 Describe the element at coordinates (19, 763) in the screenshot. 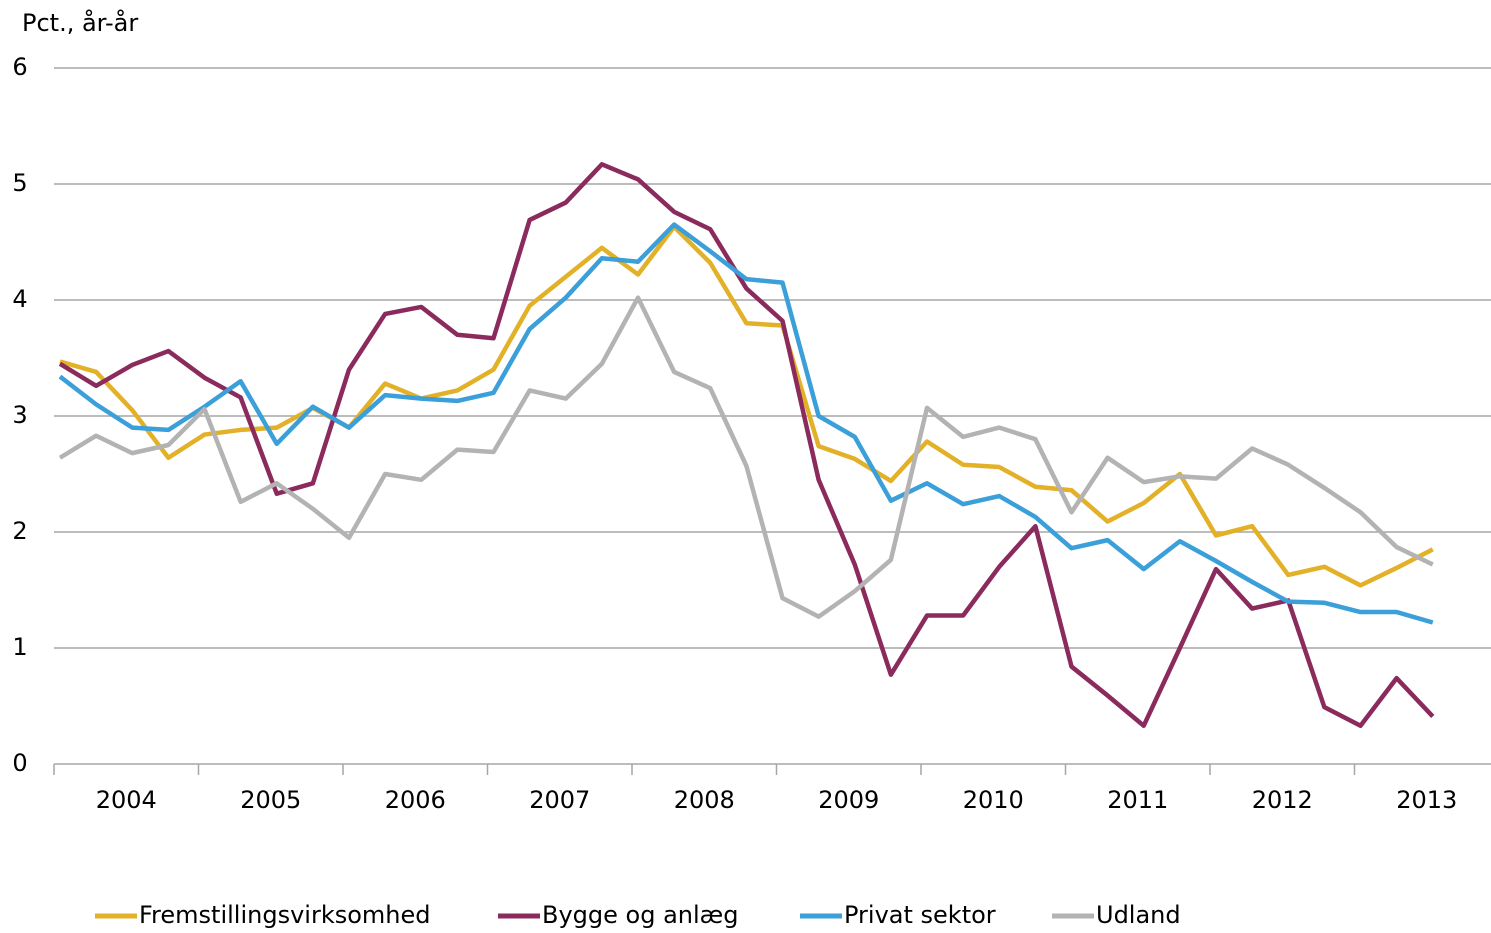

I see `y-tick-label: 0` at that location.